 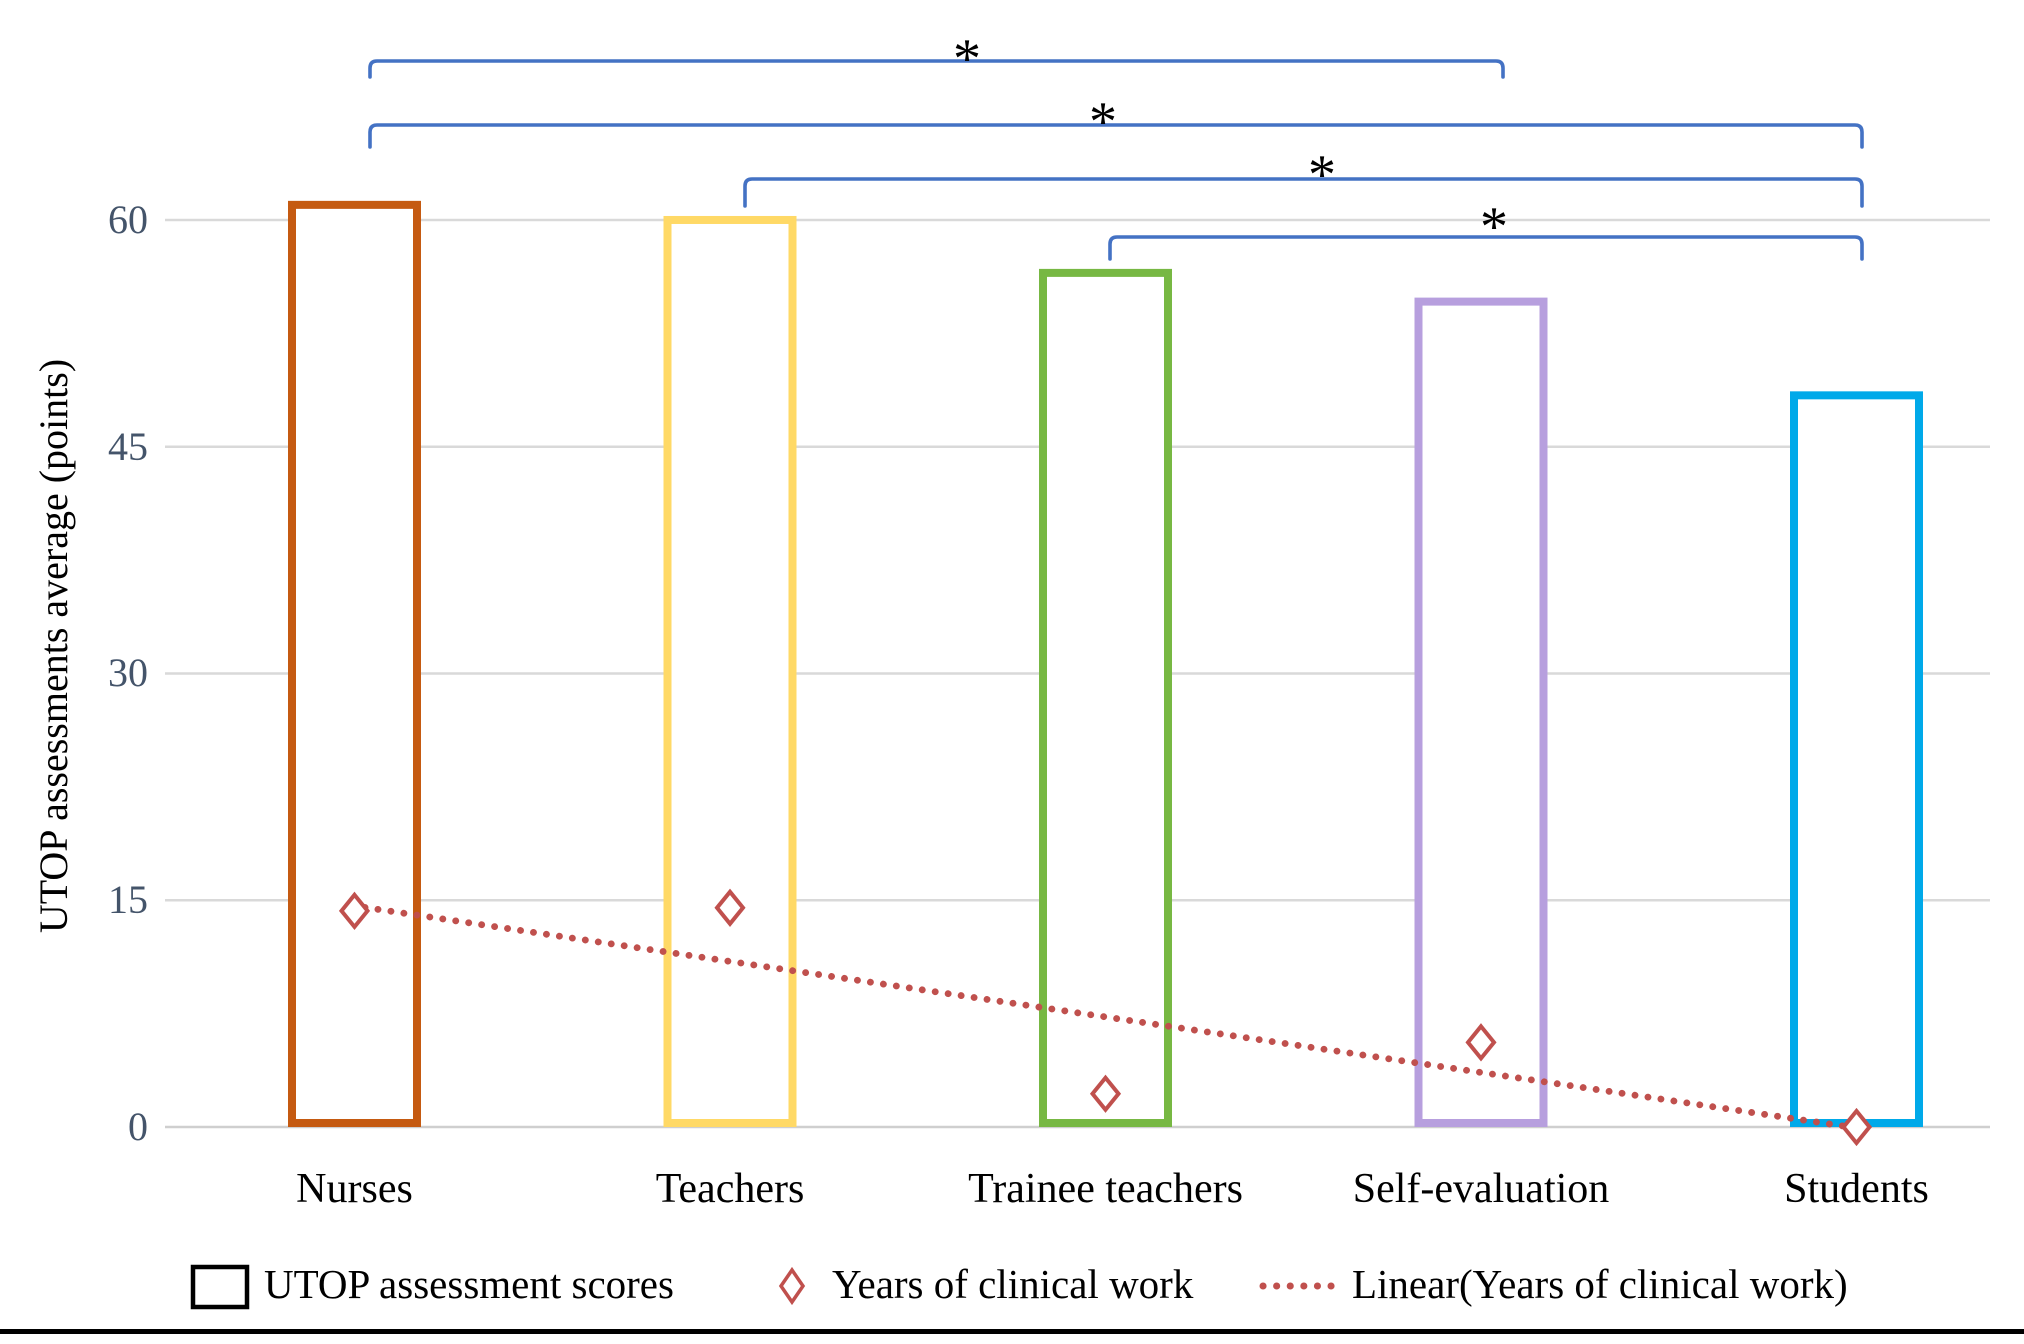 I want to click on x-category-label-nurses: Nurses, so click(x=354, y=1189).